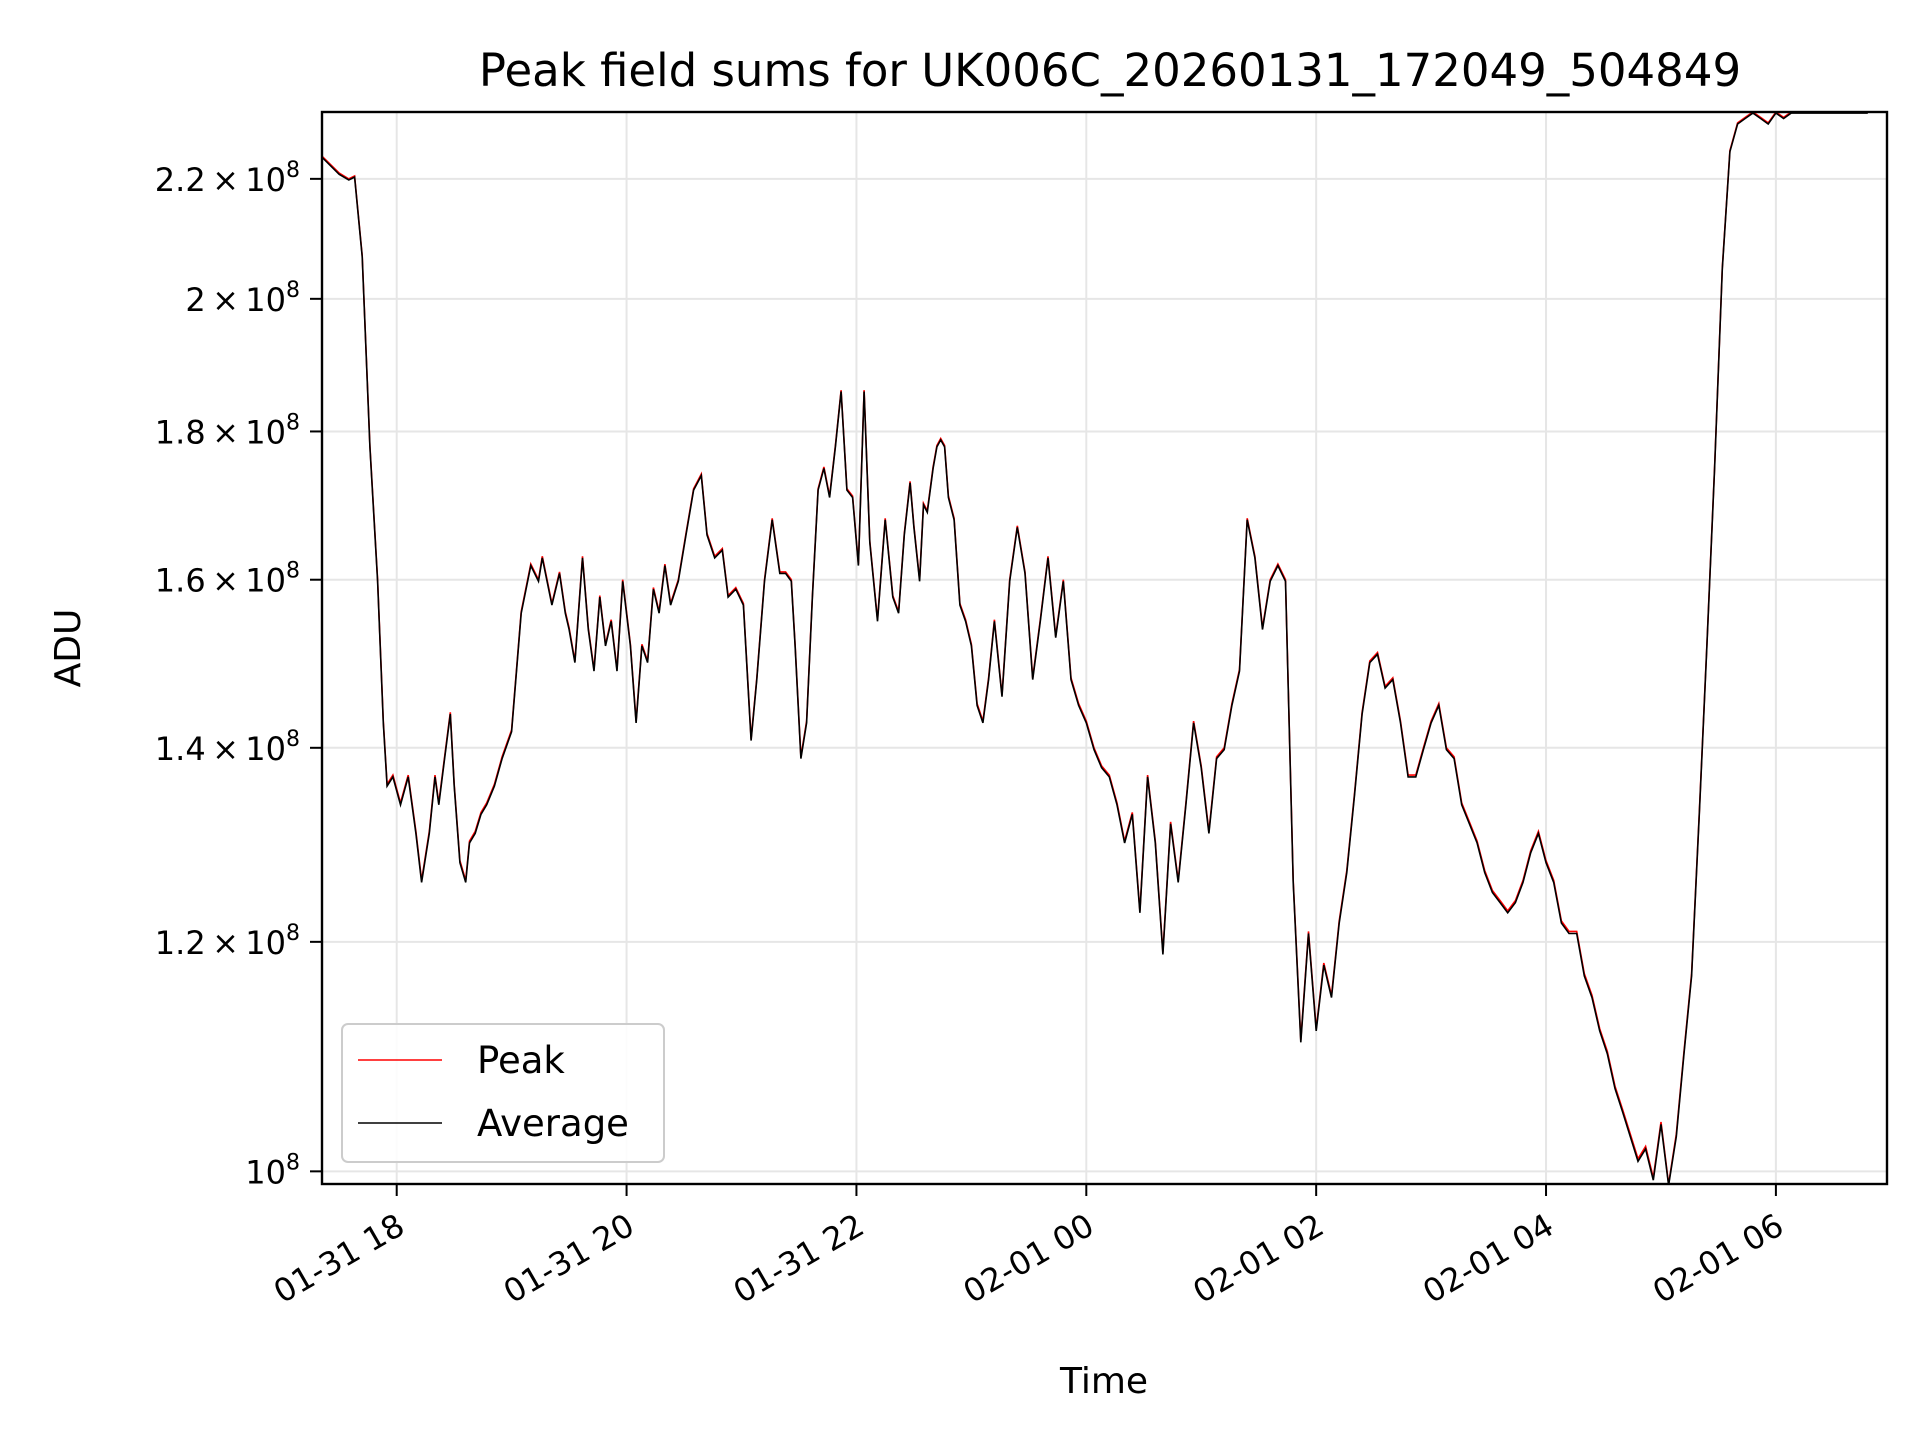 The image size is (1920, 1440). I want to click on y-tick-label: 1.2 × 108, so click(227, 941).